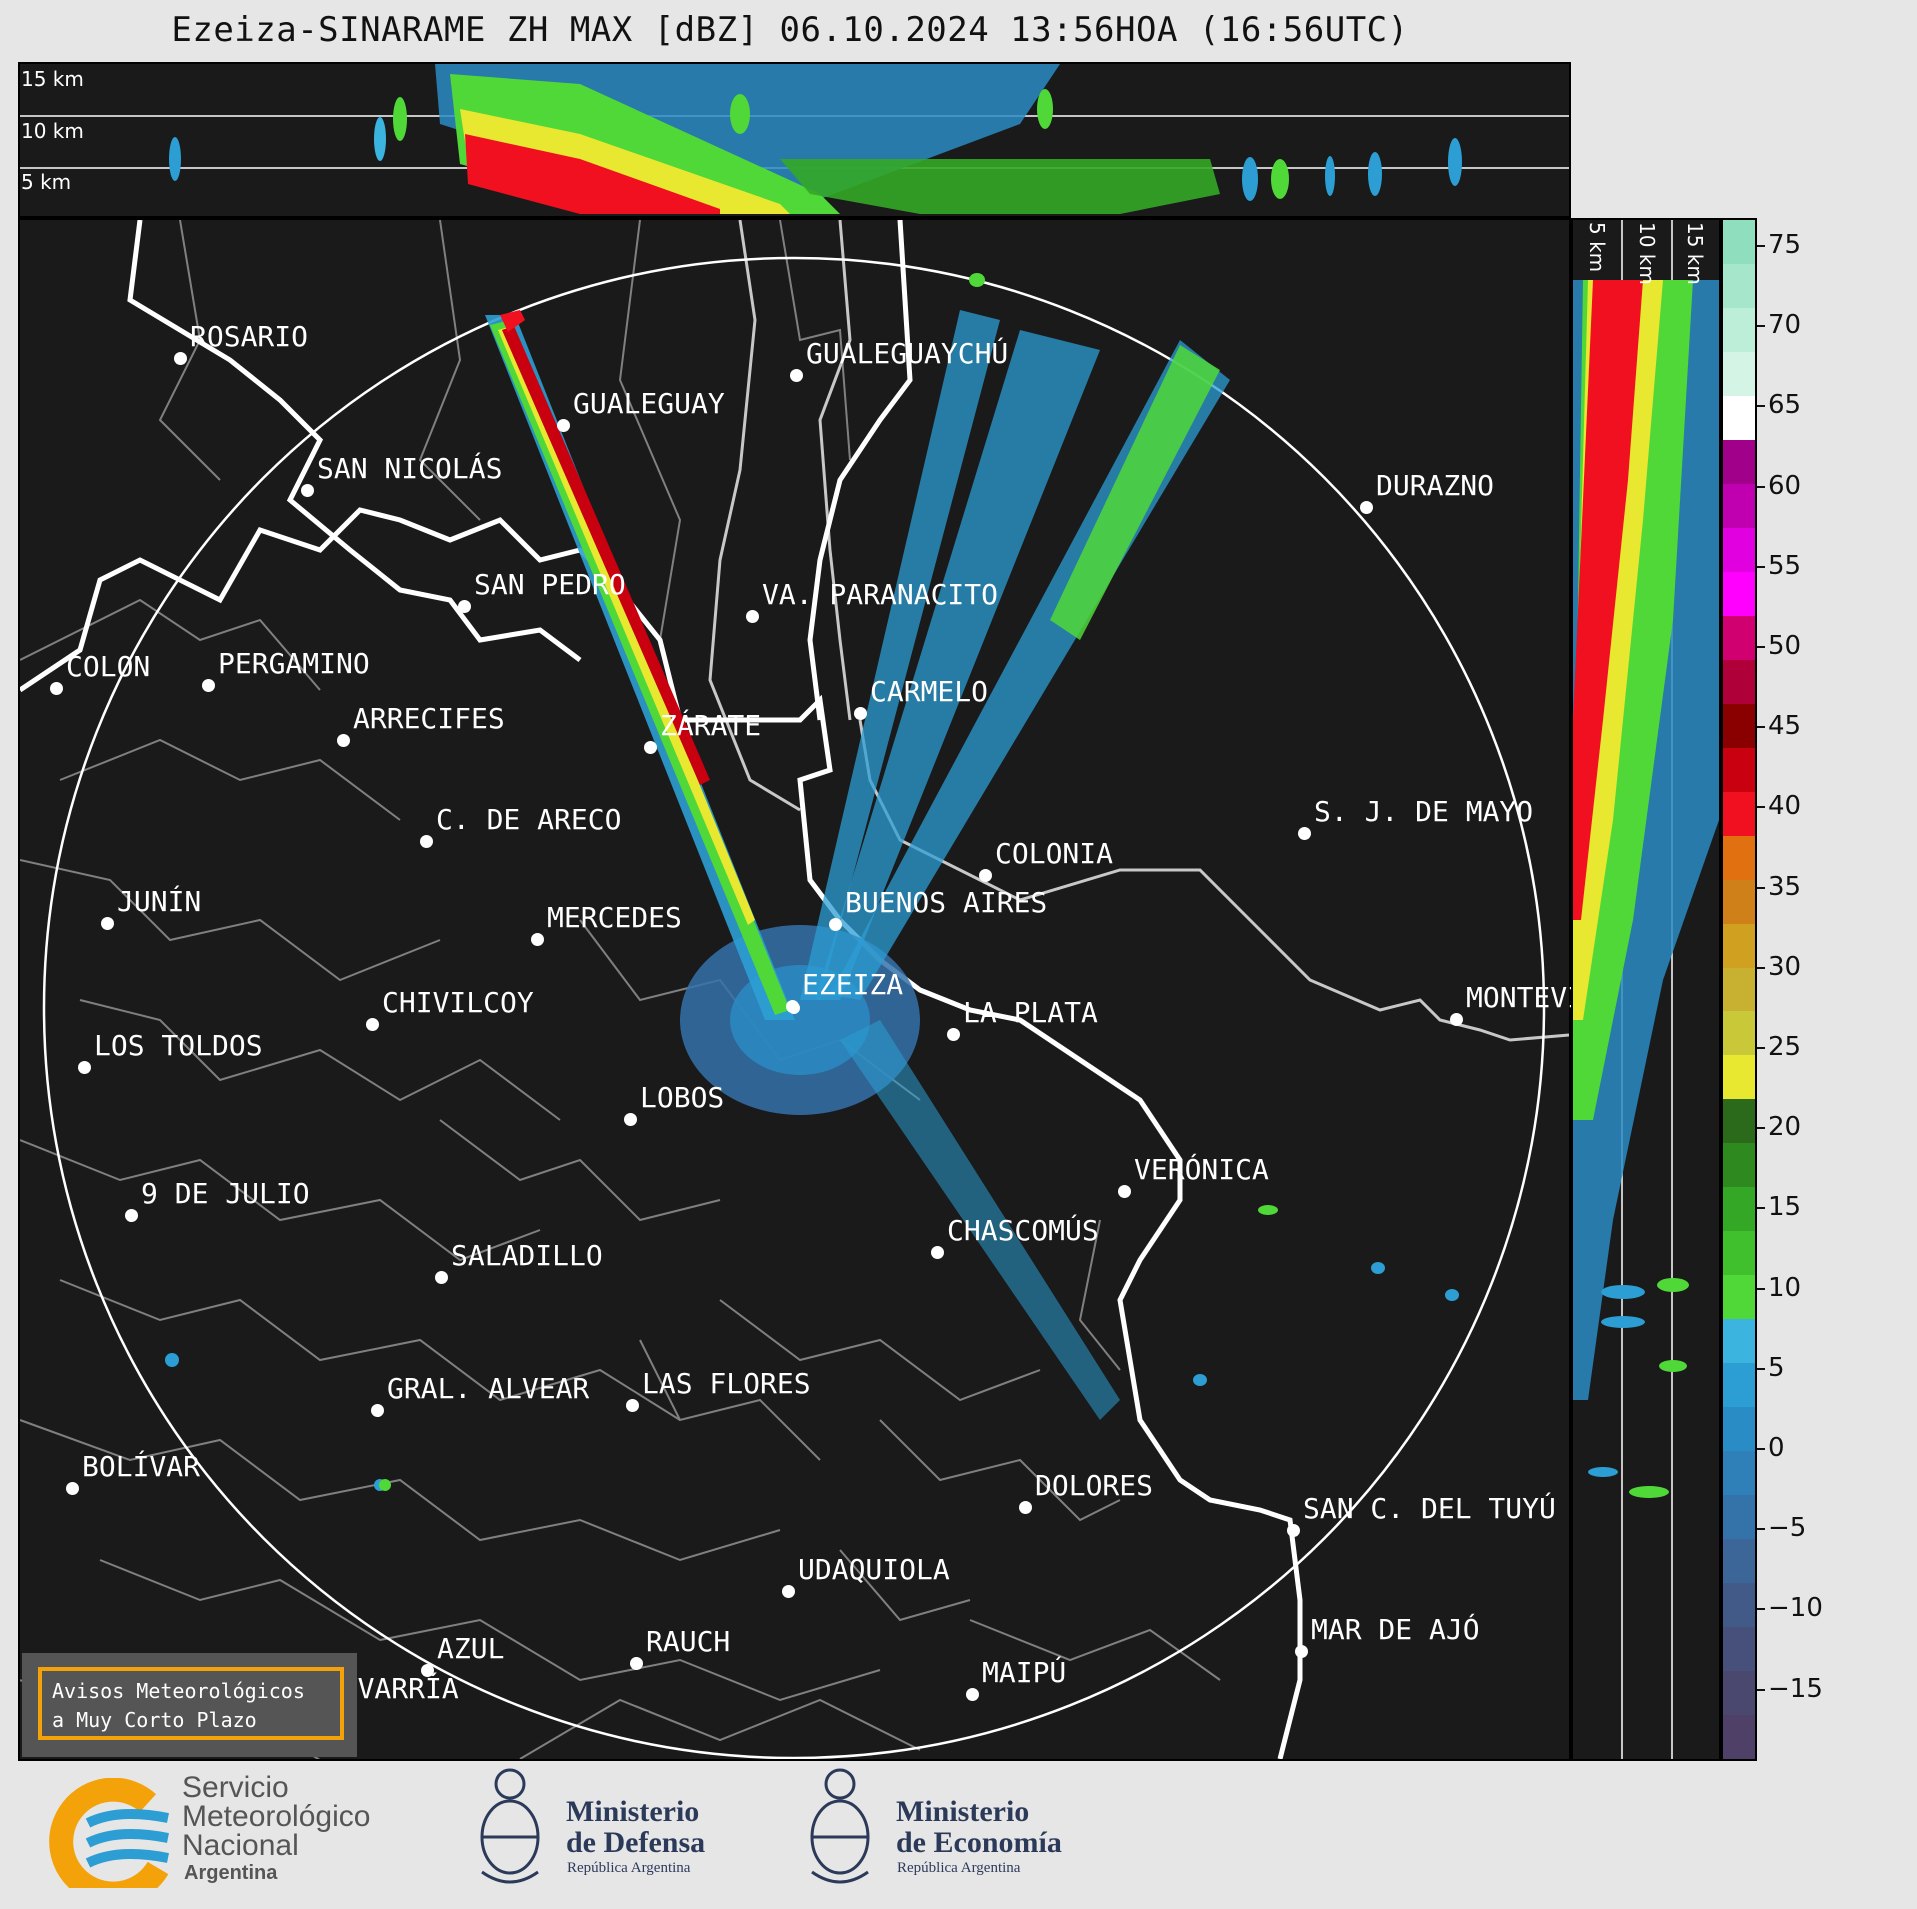  Describe the element at coordinates (682, 1097) in the screenshot. I see `city-label: LOBOS` at that location.